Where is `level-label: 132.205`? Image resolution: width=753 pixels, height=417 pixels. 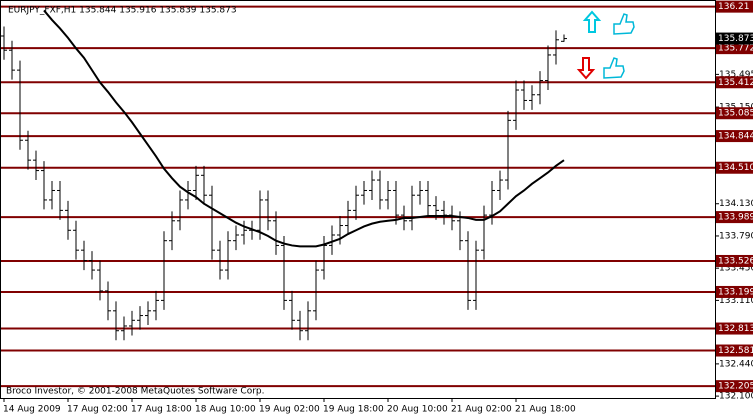
level-label: 132.205 is located at coordinates (735, 387).